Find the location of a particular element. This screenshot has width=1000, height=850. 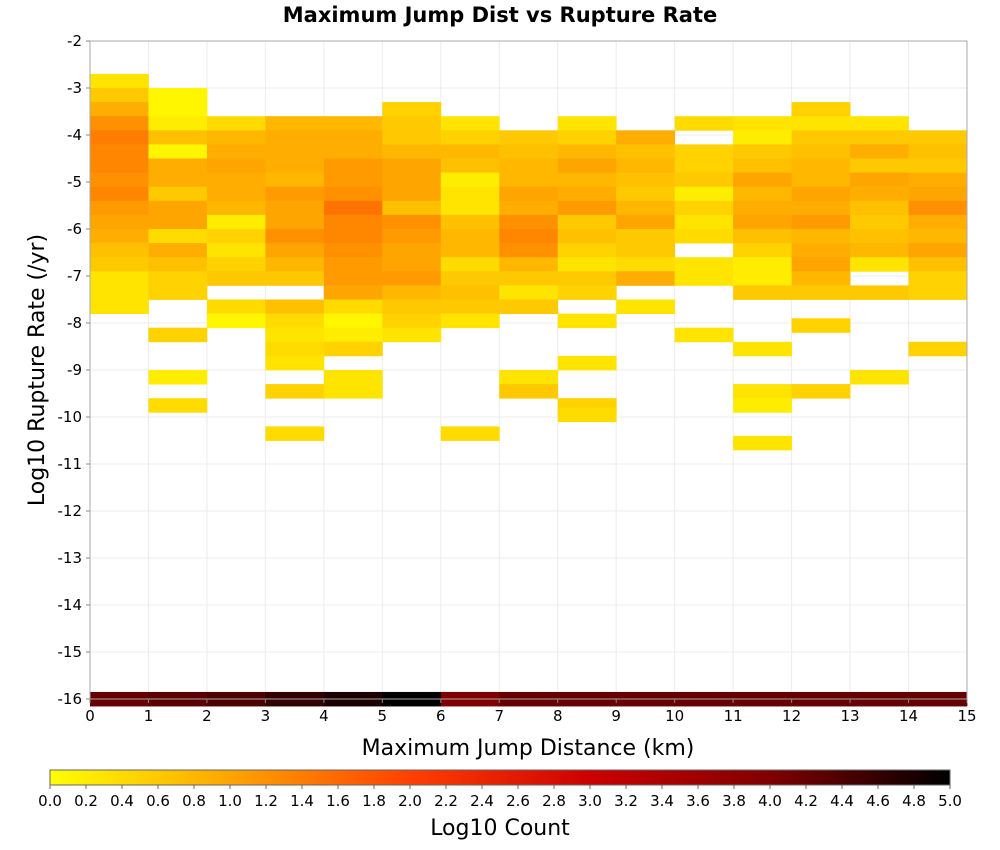

y-tick-label: -15 is located at coordinates (70, 652).